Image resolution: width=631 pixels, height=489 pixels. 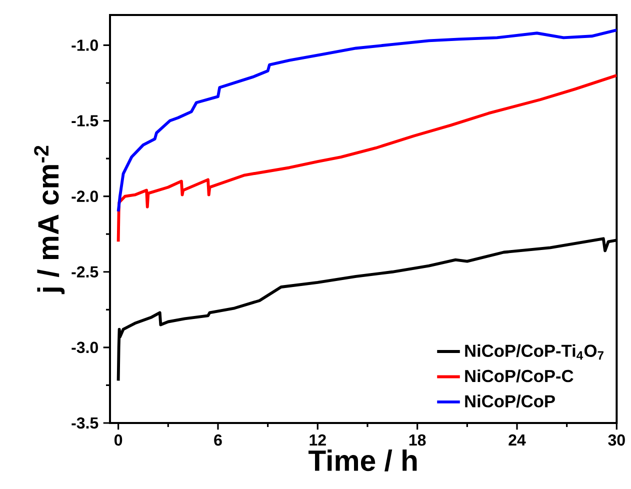 What do you see at coordinates (85, 423) in the screenshot?
I see `y-tick-label: -3.5` at bounding box center [85, 423].